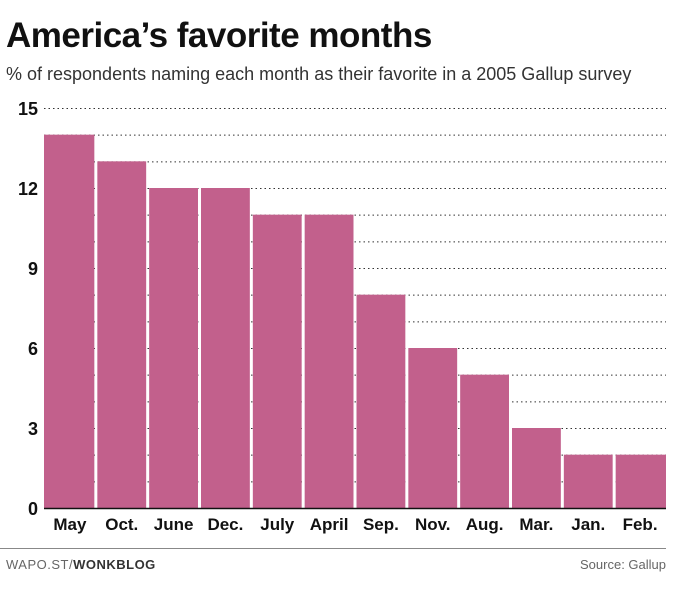 This screenshot has width=680, height=610. I want to click on y-tick-label: 12, so click(28, 189).